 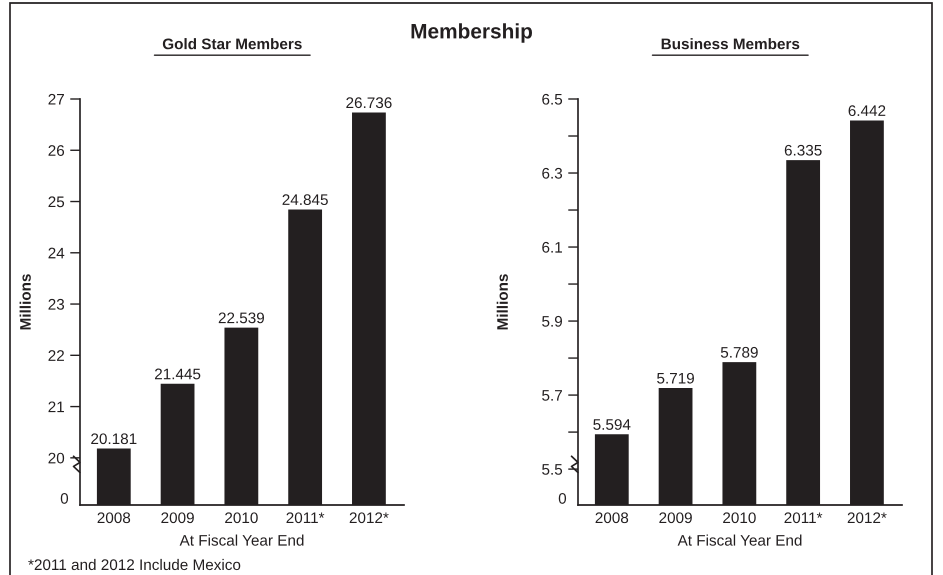 What do you see at coordinates (56, 458) in the screenshot?
I see `y-tick-label: 20` at bounding box center [56, 458].